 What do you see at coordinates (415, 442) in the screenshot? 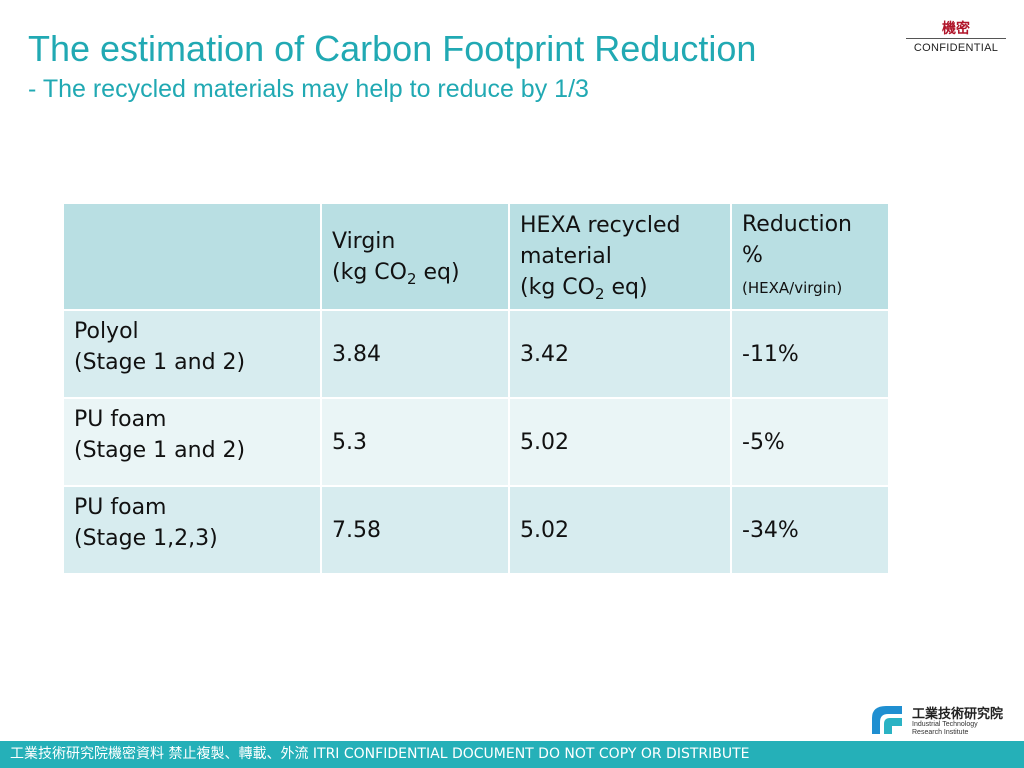
I see `cell-virgin: 5.3` at bounding box center [415, 442].